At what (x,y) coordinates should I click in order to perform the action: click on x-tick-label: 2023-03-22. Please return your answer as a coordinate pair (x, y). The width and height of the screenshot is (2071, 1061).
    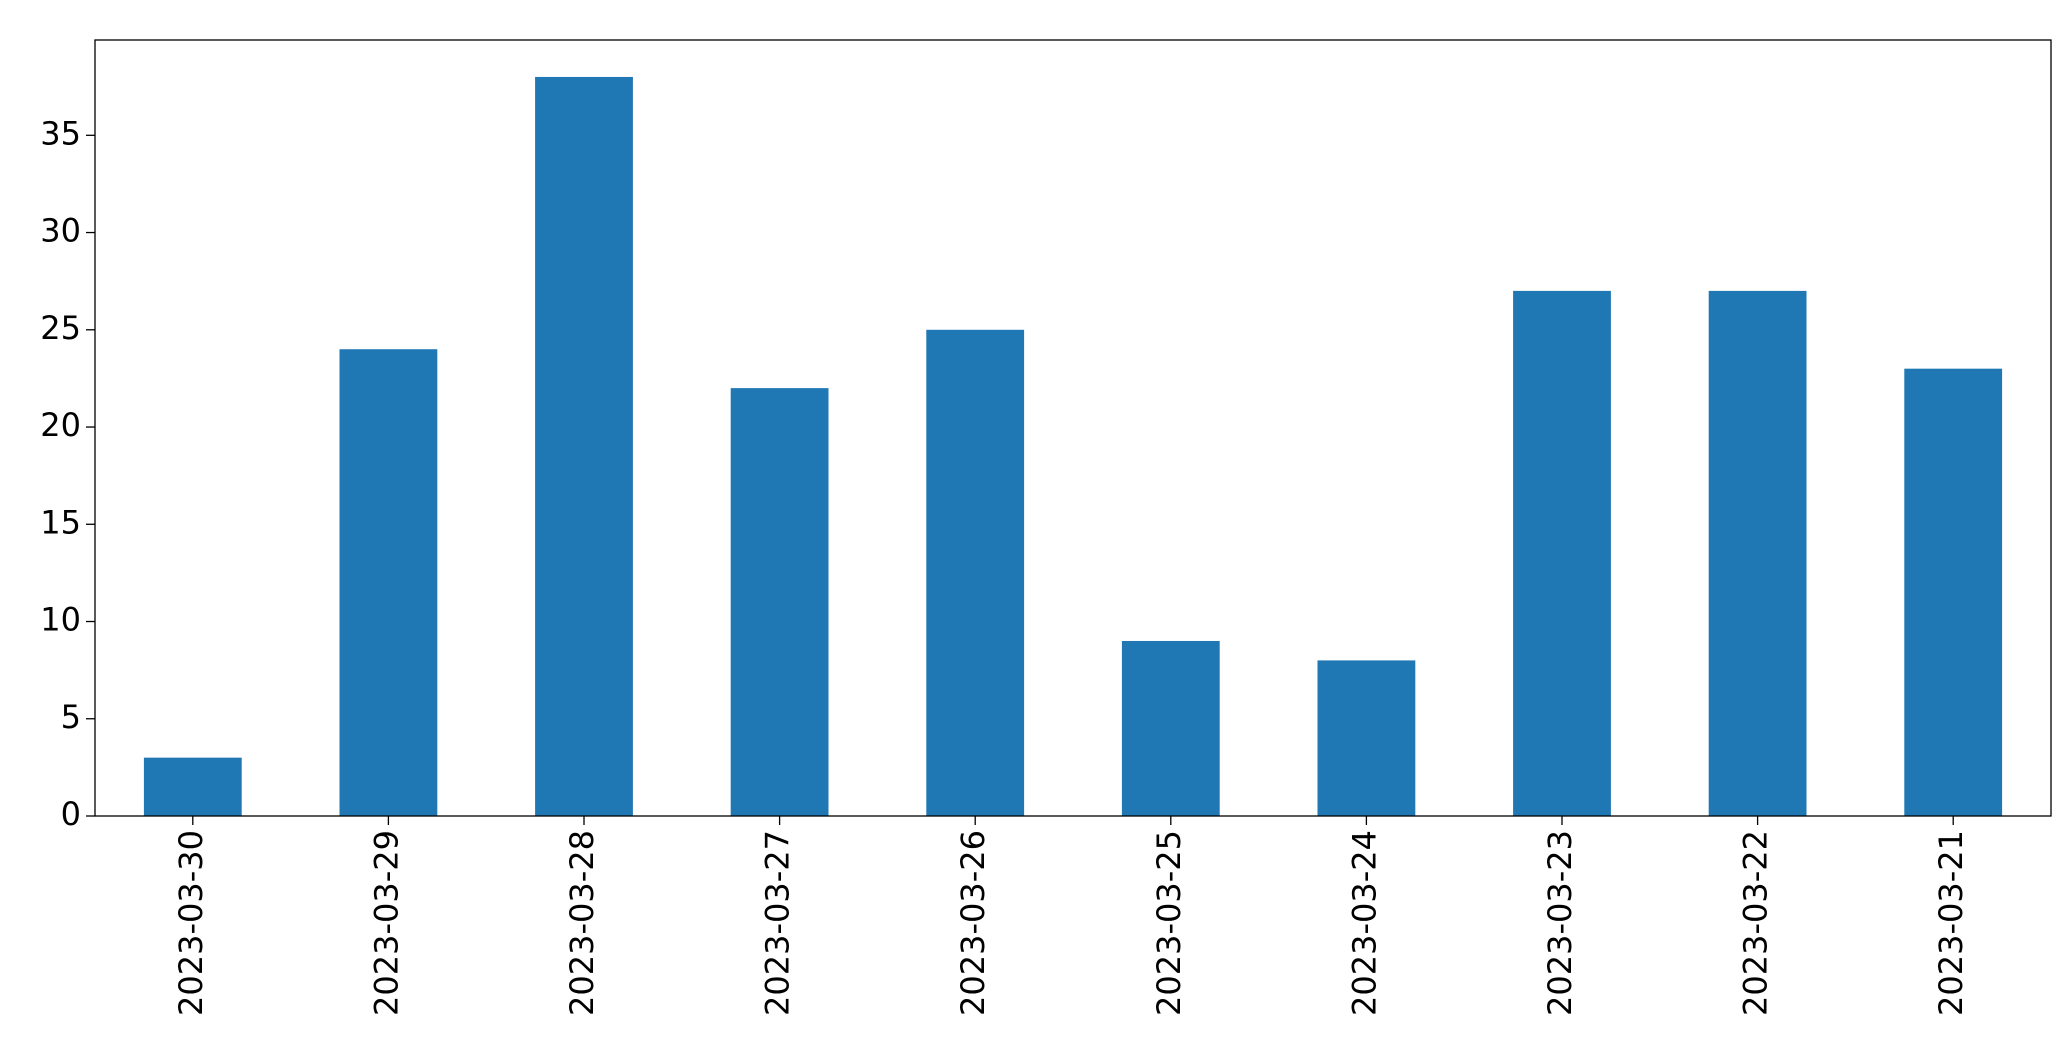
    Looking at the image, I should click on (1756, 923).